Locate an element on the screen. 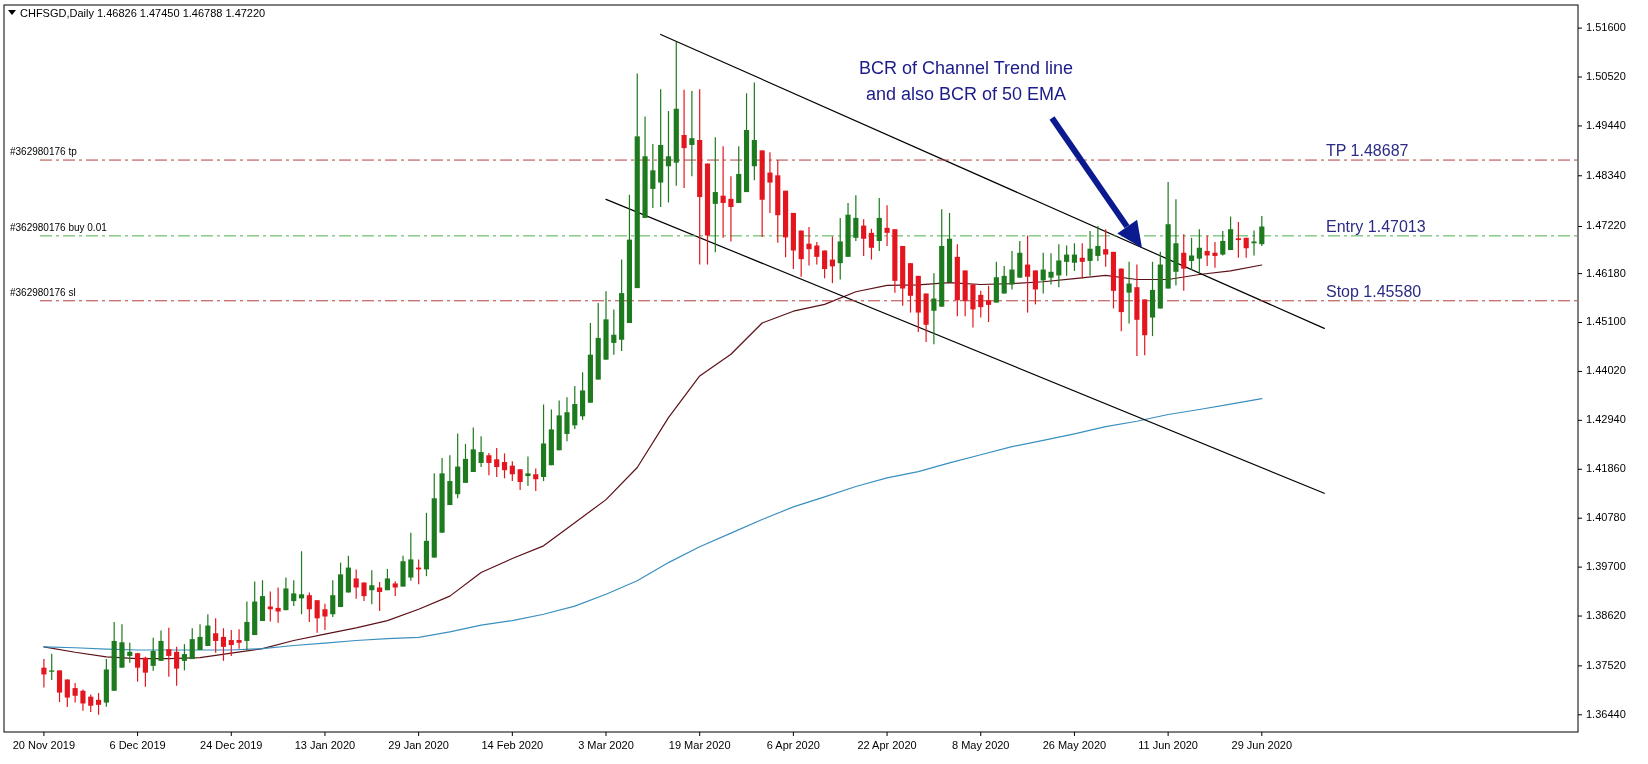  x-tick-label: 19 Mar 2020 is located at coordinates (699, 745).